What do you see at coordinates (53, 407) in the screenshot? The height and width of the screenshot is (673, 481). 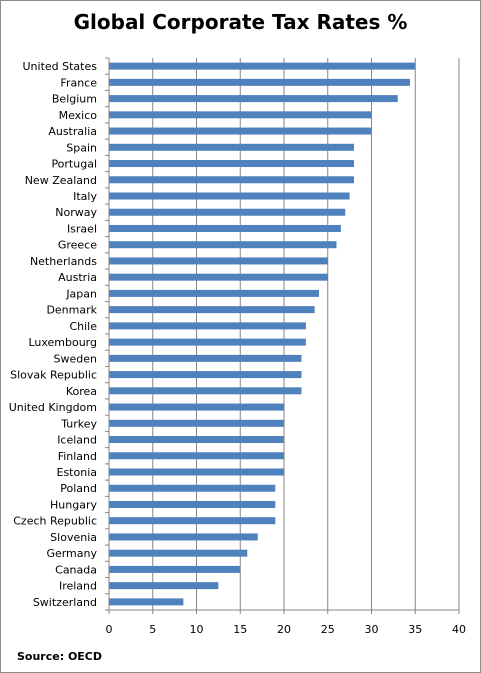 I see `category-label: United Kingdom` at bounding box center [53, 407].